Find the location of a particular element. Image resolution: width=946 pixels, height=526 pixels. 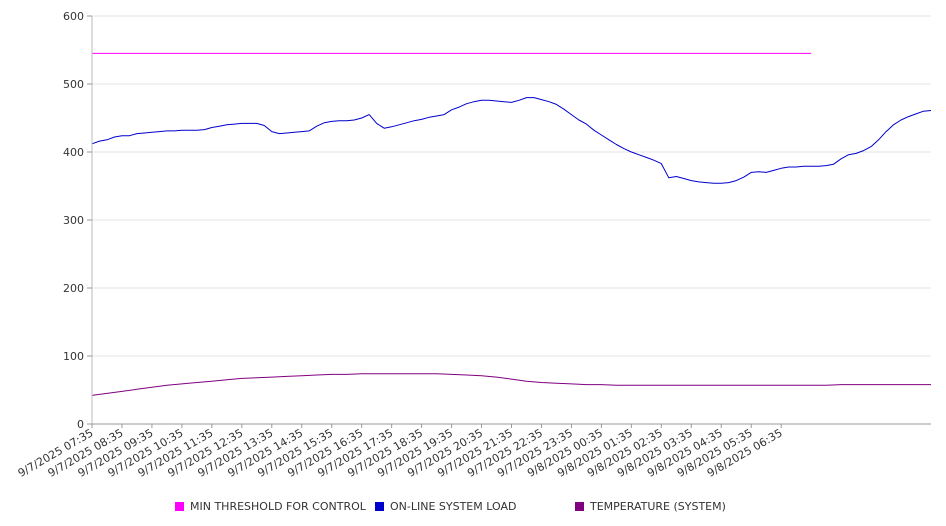

y-tick-label: 600 is located at coordinates (73, 16).